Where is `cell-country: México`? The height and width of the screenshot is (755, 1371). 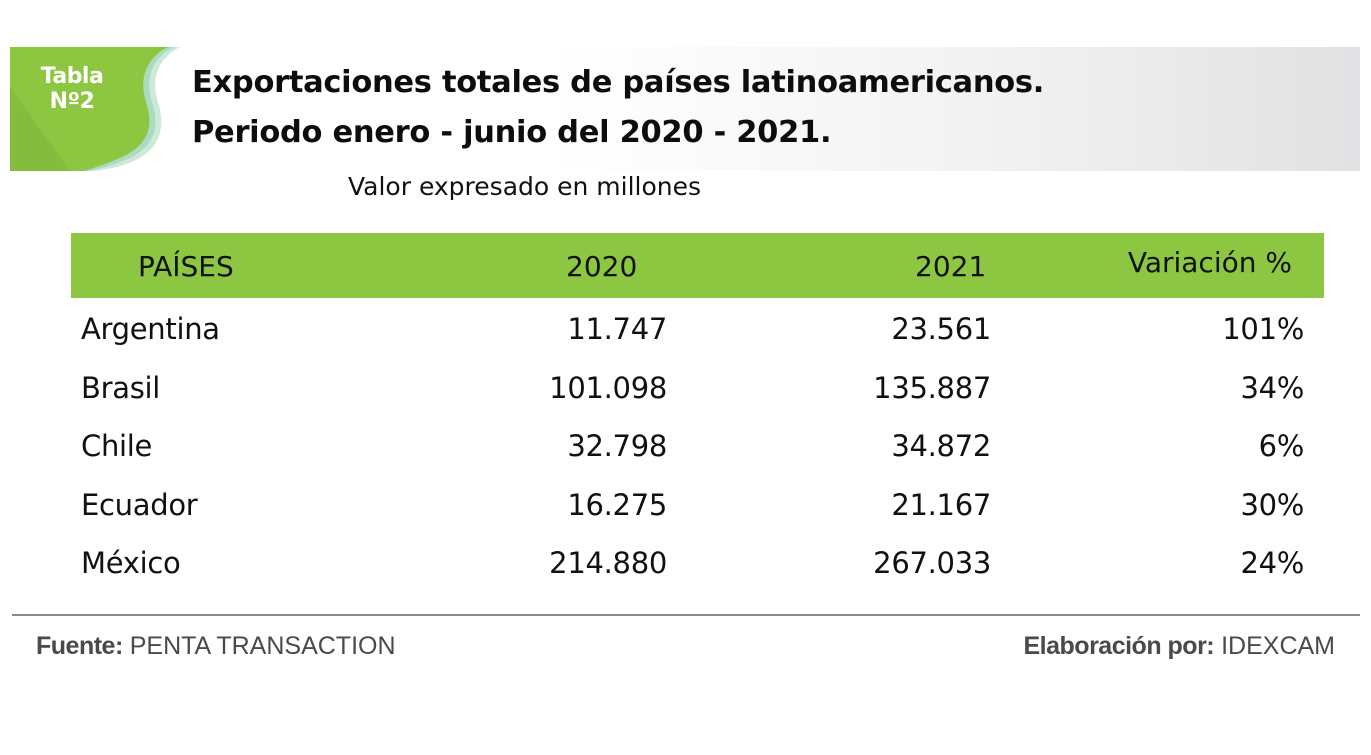 cell-country: México is located at coordinates (131, 563).